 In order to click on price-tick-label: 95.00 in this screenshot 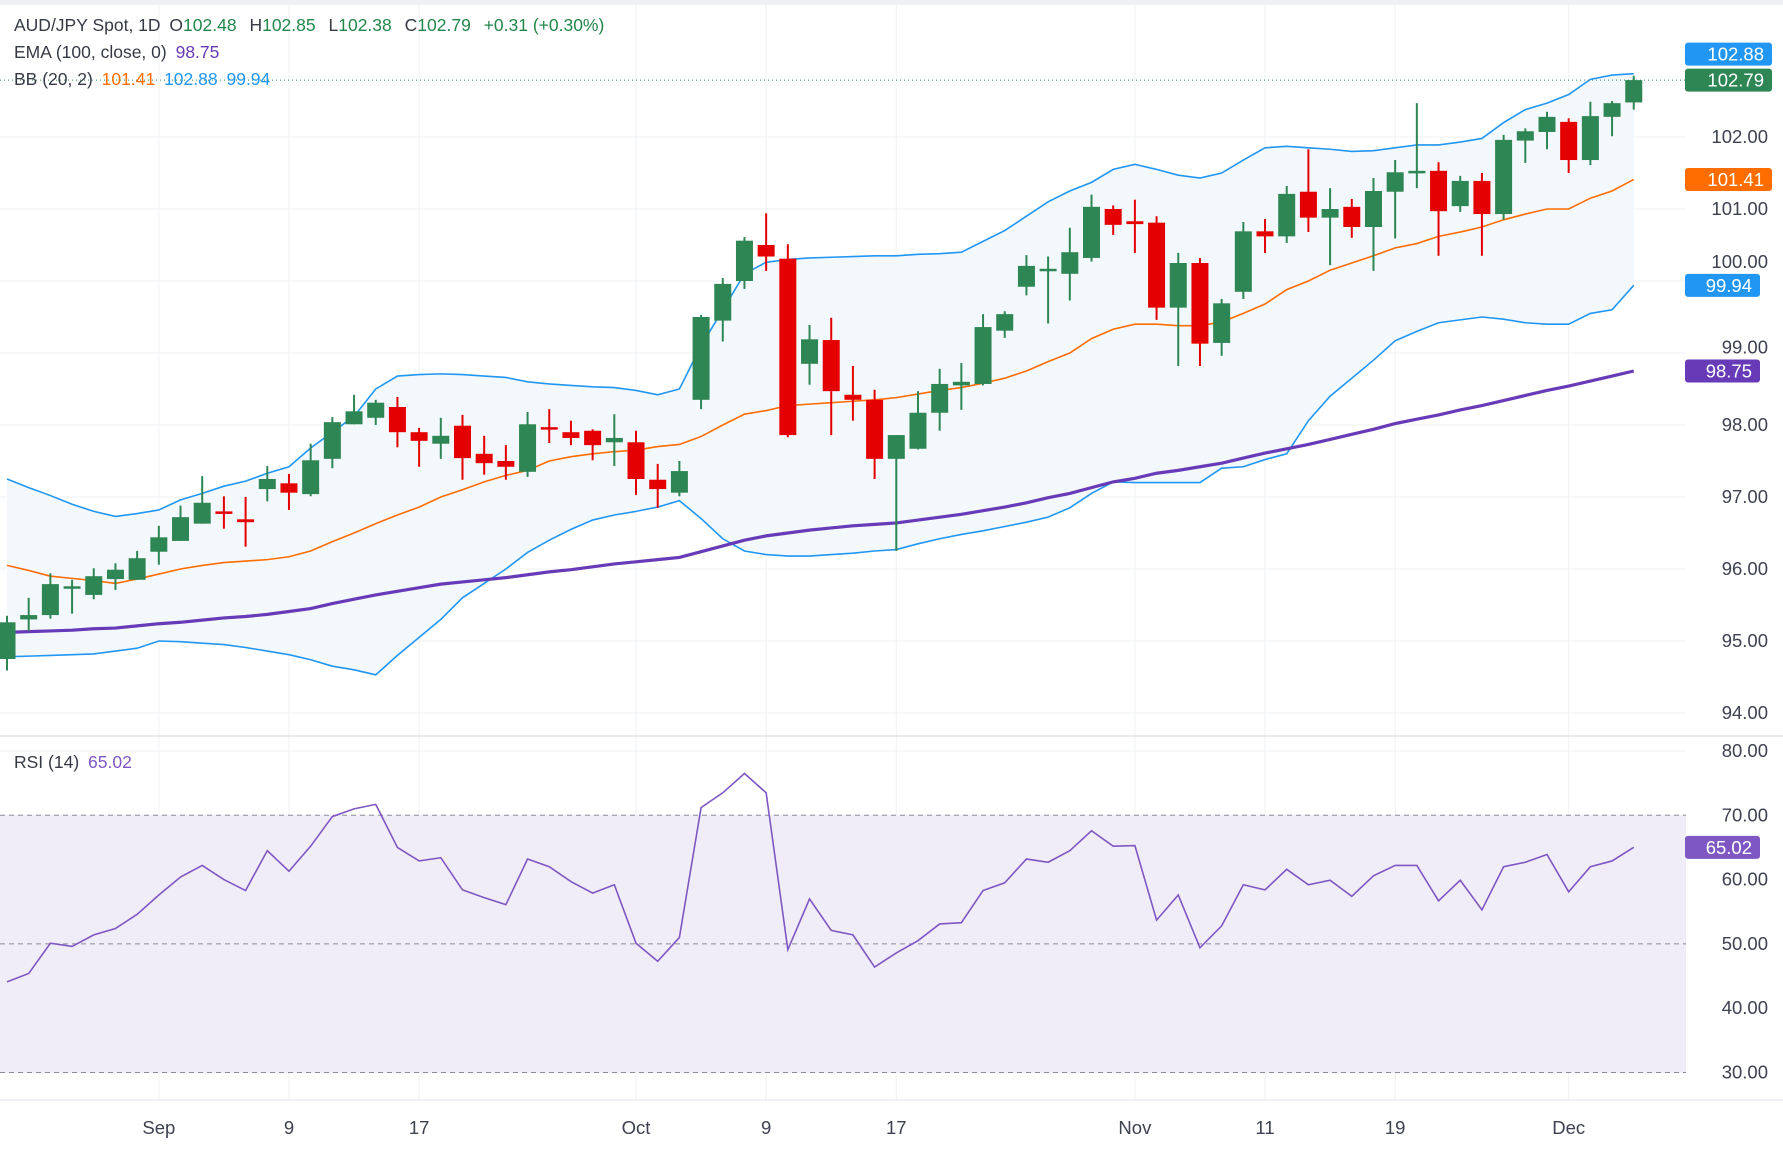, I will do `click(1745, 640)`.